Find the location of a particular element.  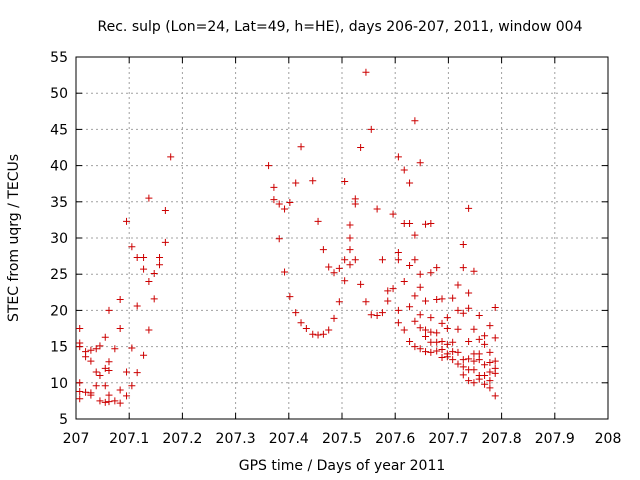

x-tick-label: 207.3 is located at coordinates (236, 439).